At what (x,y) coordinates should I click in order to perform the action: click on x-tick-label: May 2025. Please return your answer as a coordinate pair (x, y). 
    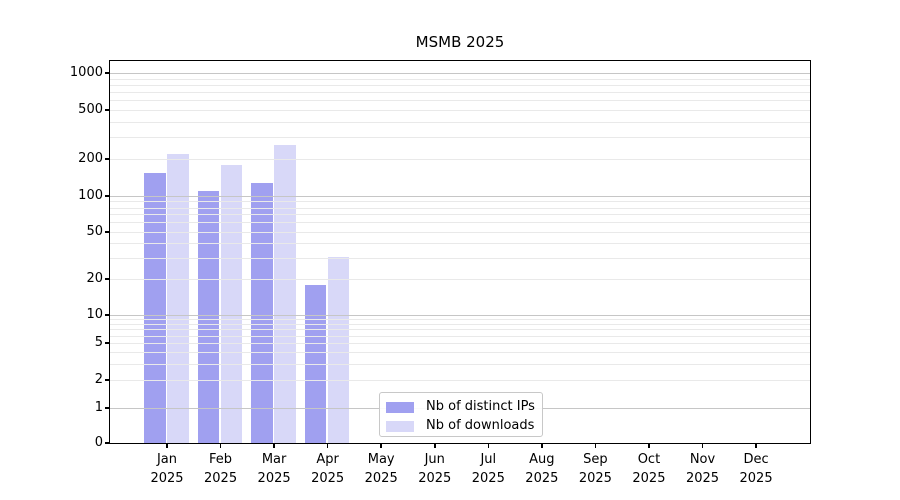
    Looking at the image, I should click on (381, 469).